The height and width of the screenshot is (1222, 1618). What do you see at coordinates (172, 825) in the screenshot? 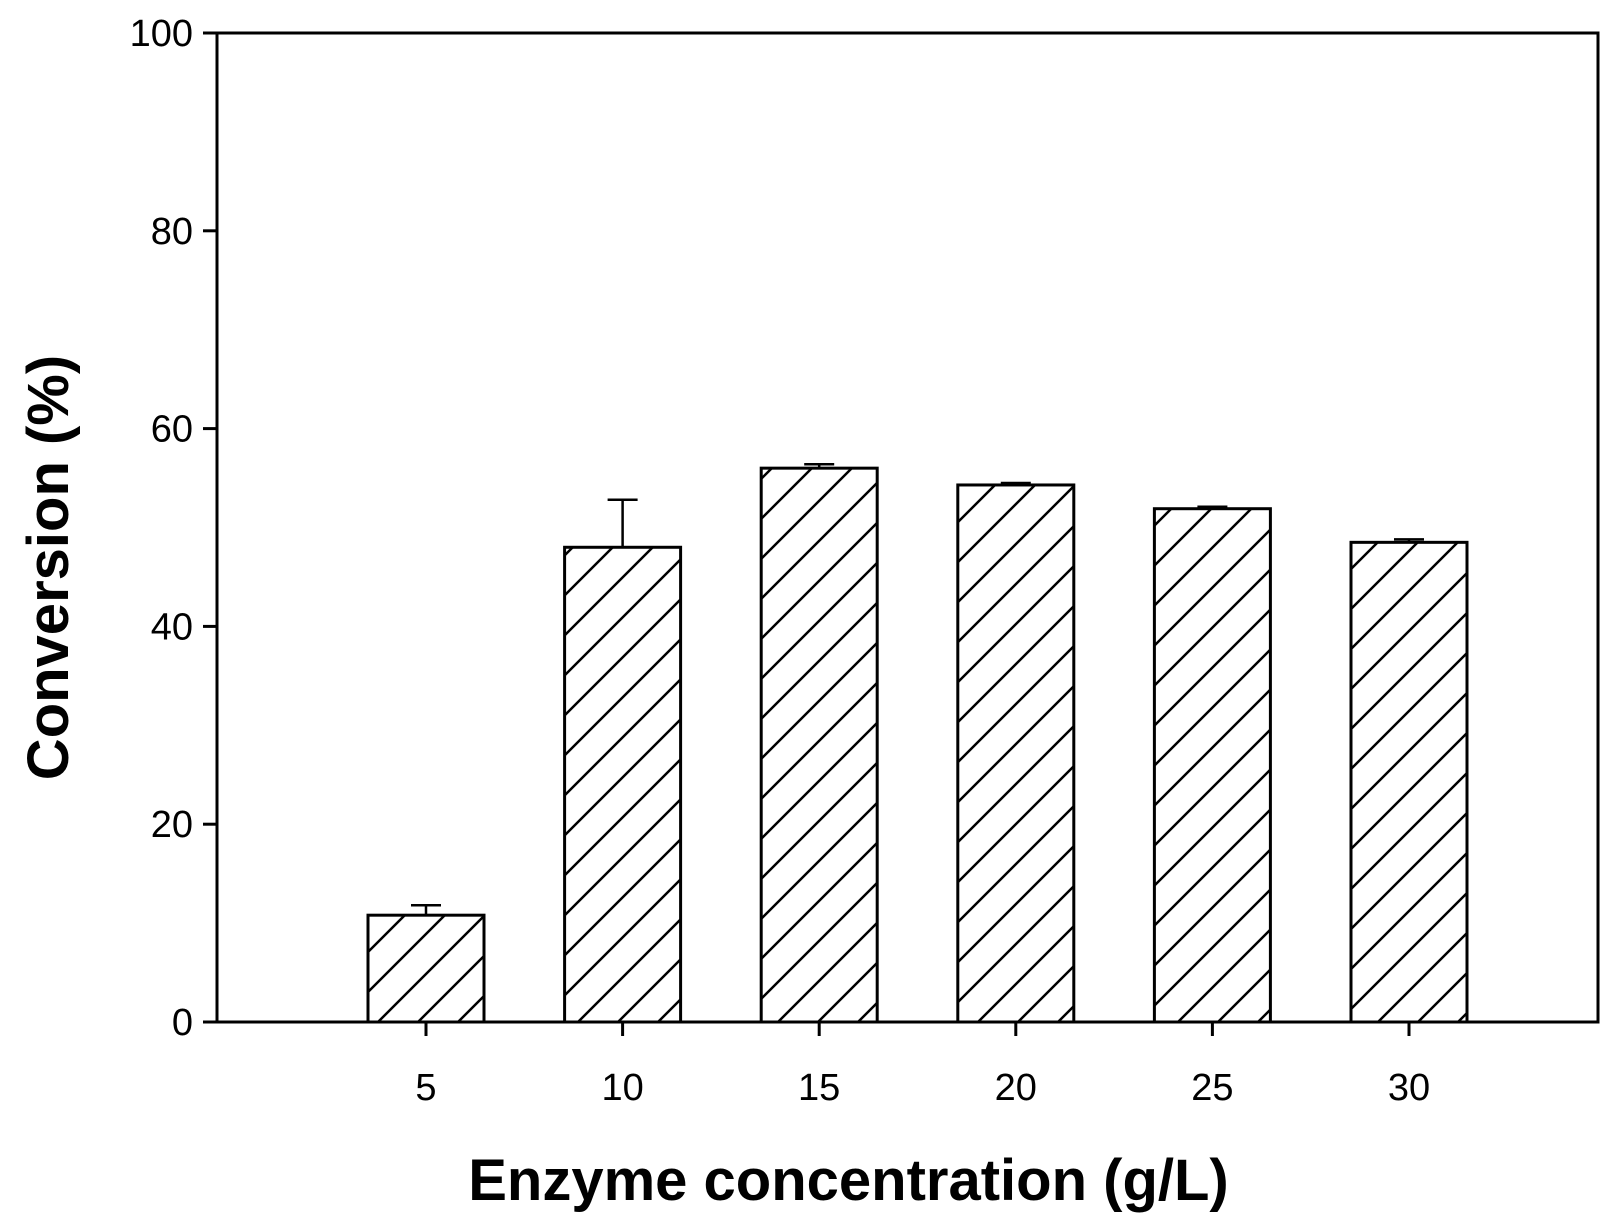
I see `y-tick-label: 20` at bounding box center [172, 825].